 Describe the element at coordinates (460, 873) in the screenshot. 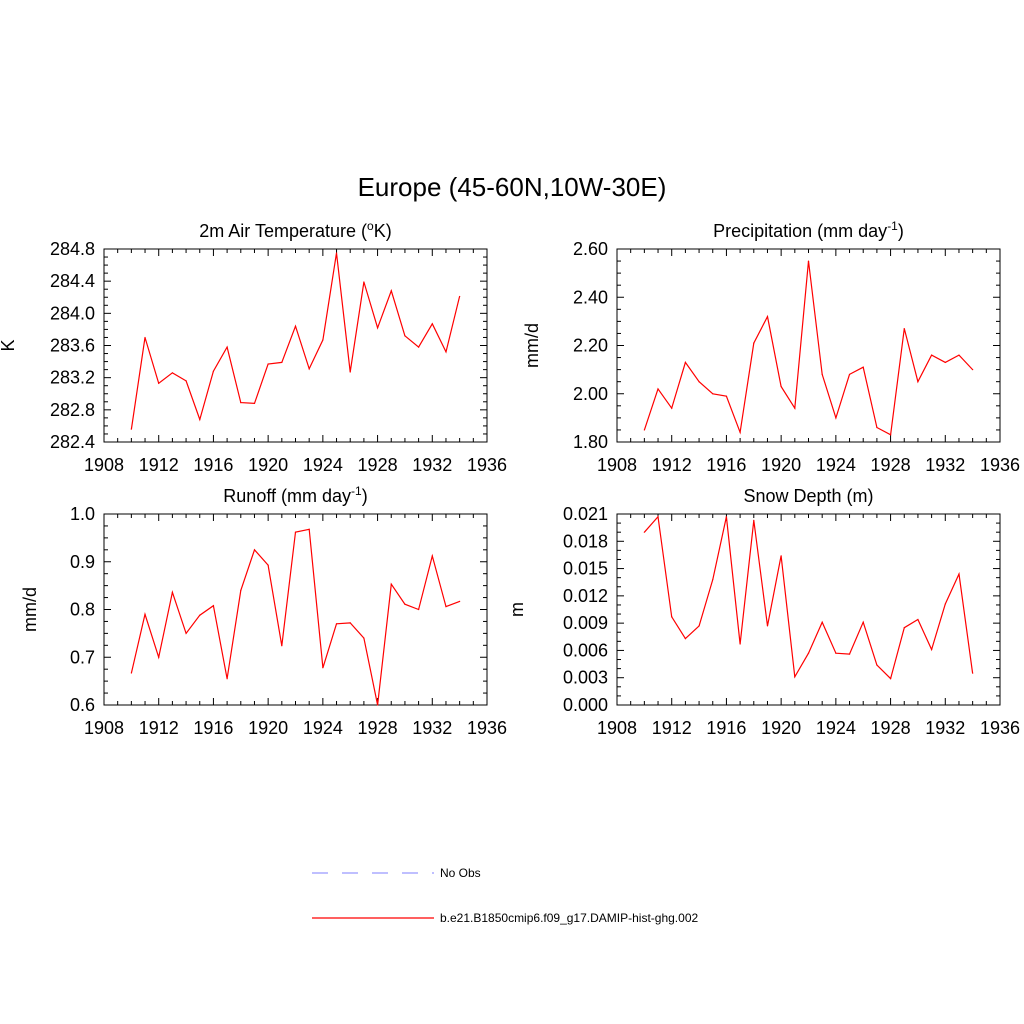

I see `legend-label-1: No Obs` at that location.